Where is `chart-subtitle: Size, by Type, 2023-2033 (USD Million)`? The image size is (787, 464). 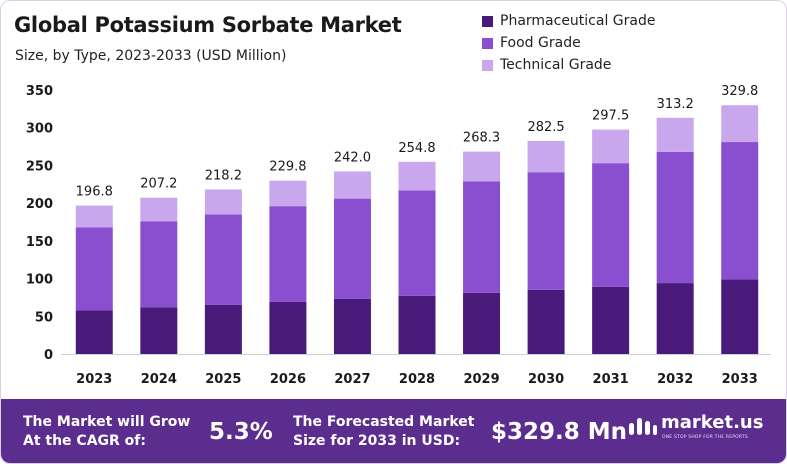
chart-subtitle: Size, by Type, 2023-2033 (USD Million) is located at coordinates (151, 56).